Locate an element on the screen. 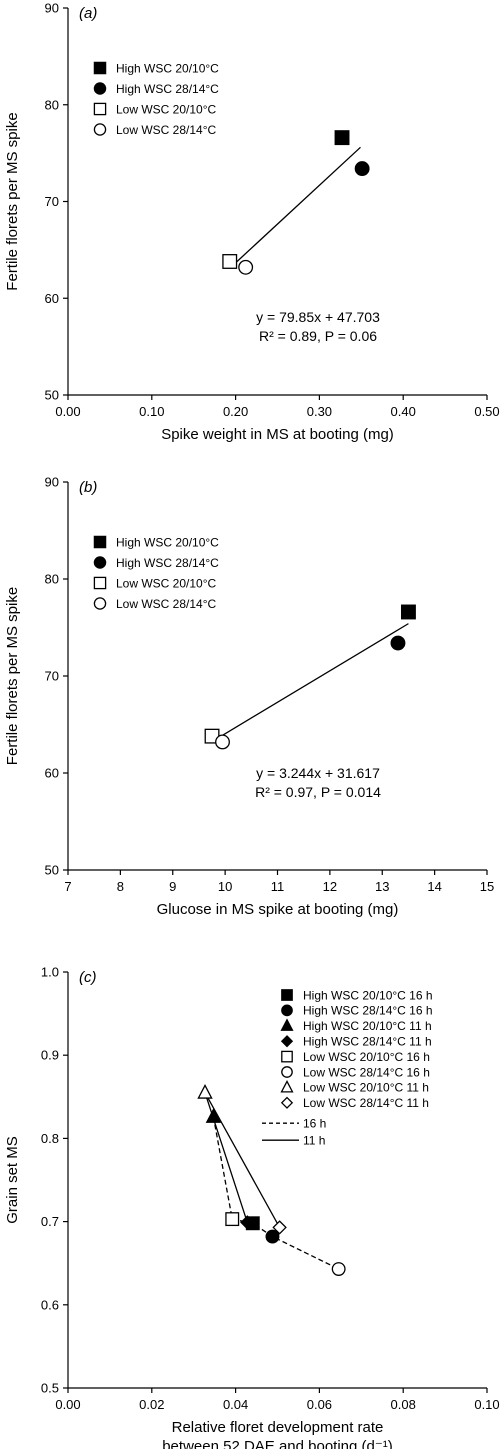 The width and height of the screenshot is (500, 1449). x-tick-label: 0.30 is located at coordinates (319, 411).